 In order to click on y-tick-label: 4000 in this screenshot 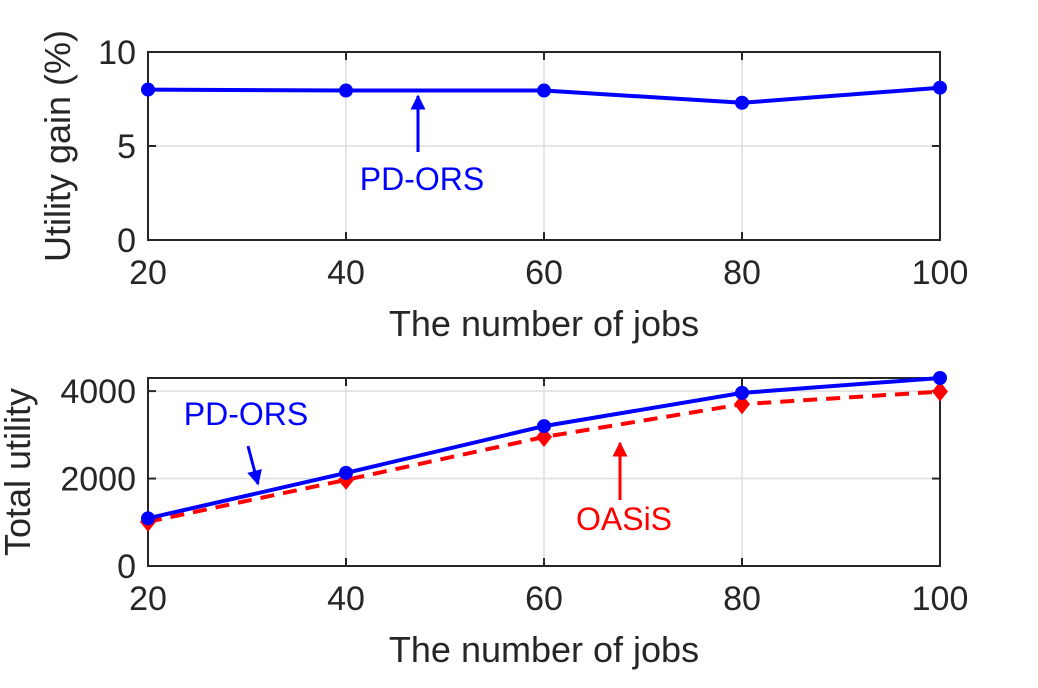, I will do `click(98, 392)`.